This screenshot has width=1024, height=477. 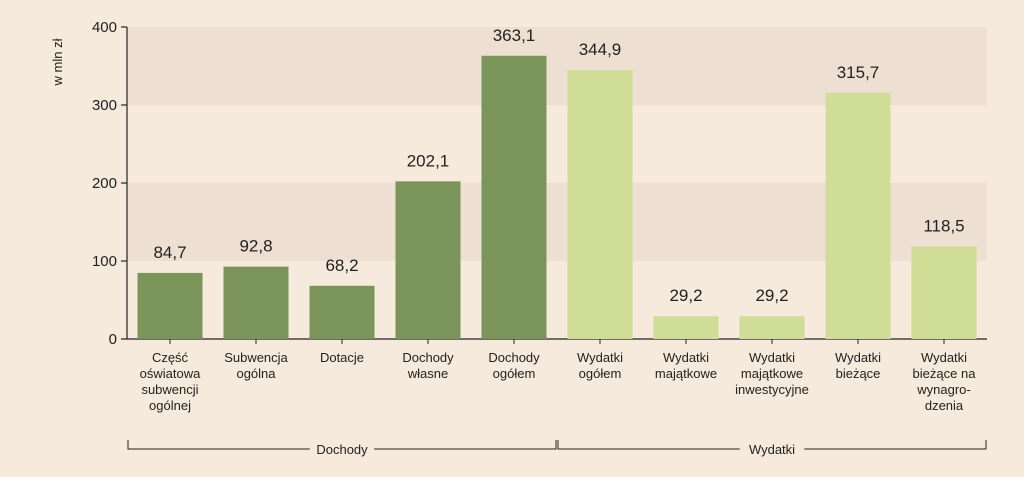 What do you see at coordinates (427, 373) in the screenshot?
I see `category-label-line: własne` at bounding box center [427, 373].